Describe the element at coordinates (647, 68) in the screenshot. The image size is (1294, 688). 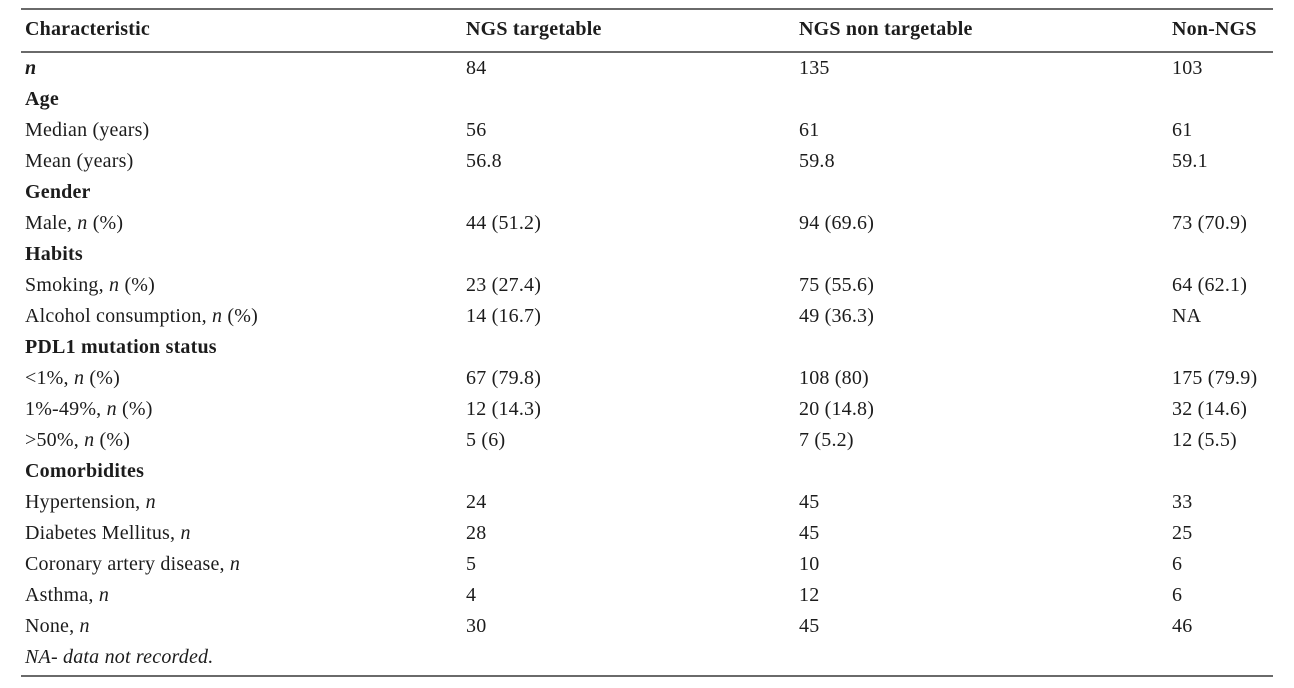
I see `table-row: n 84 135 103` at that location.